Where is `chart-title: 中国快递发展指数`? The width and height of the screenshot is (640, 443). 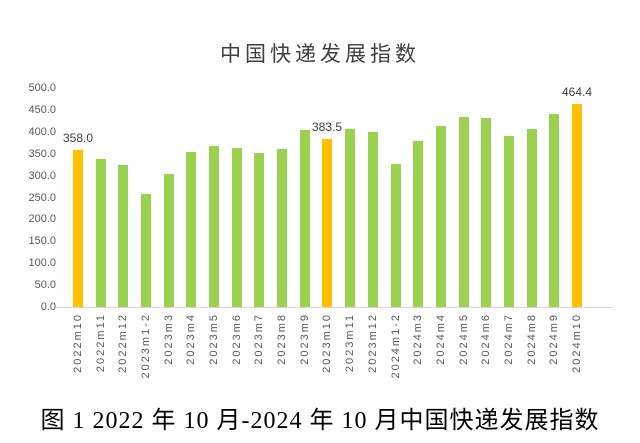
chart-title: 中国快递发展指数 is located at coordinates (320, 54).